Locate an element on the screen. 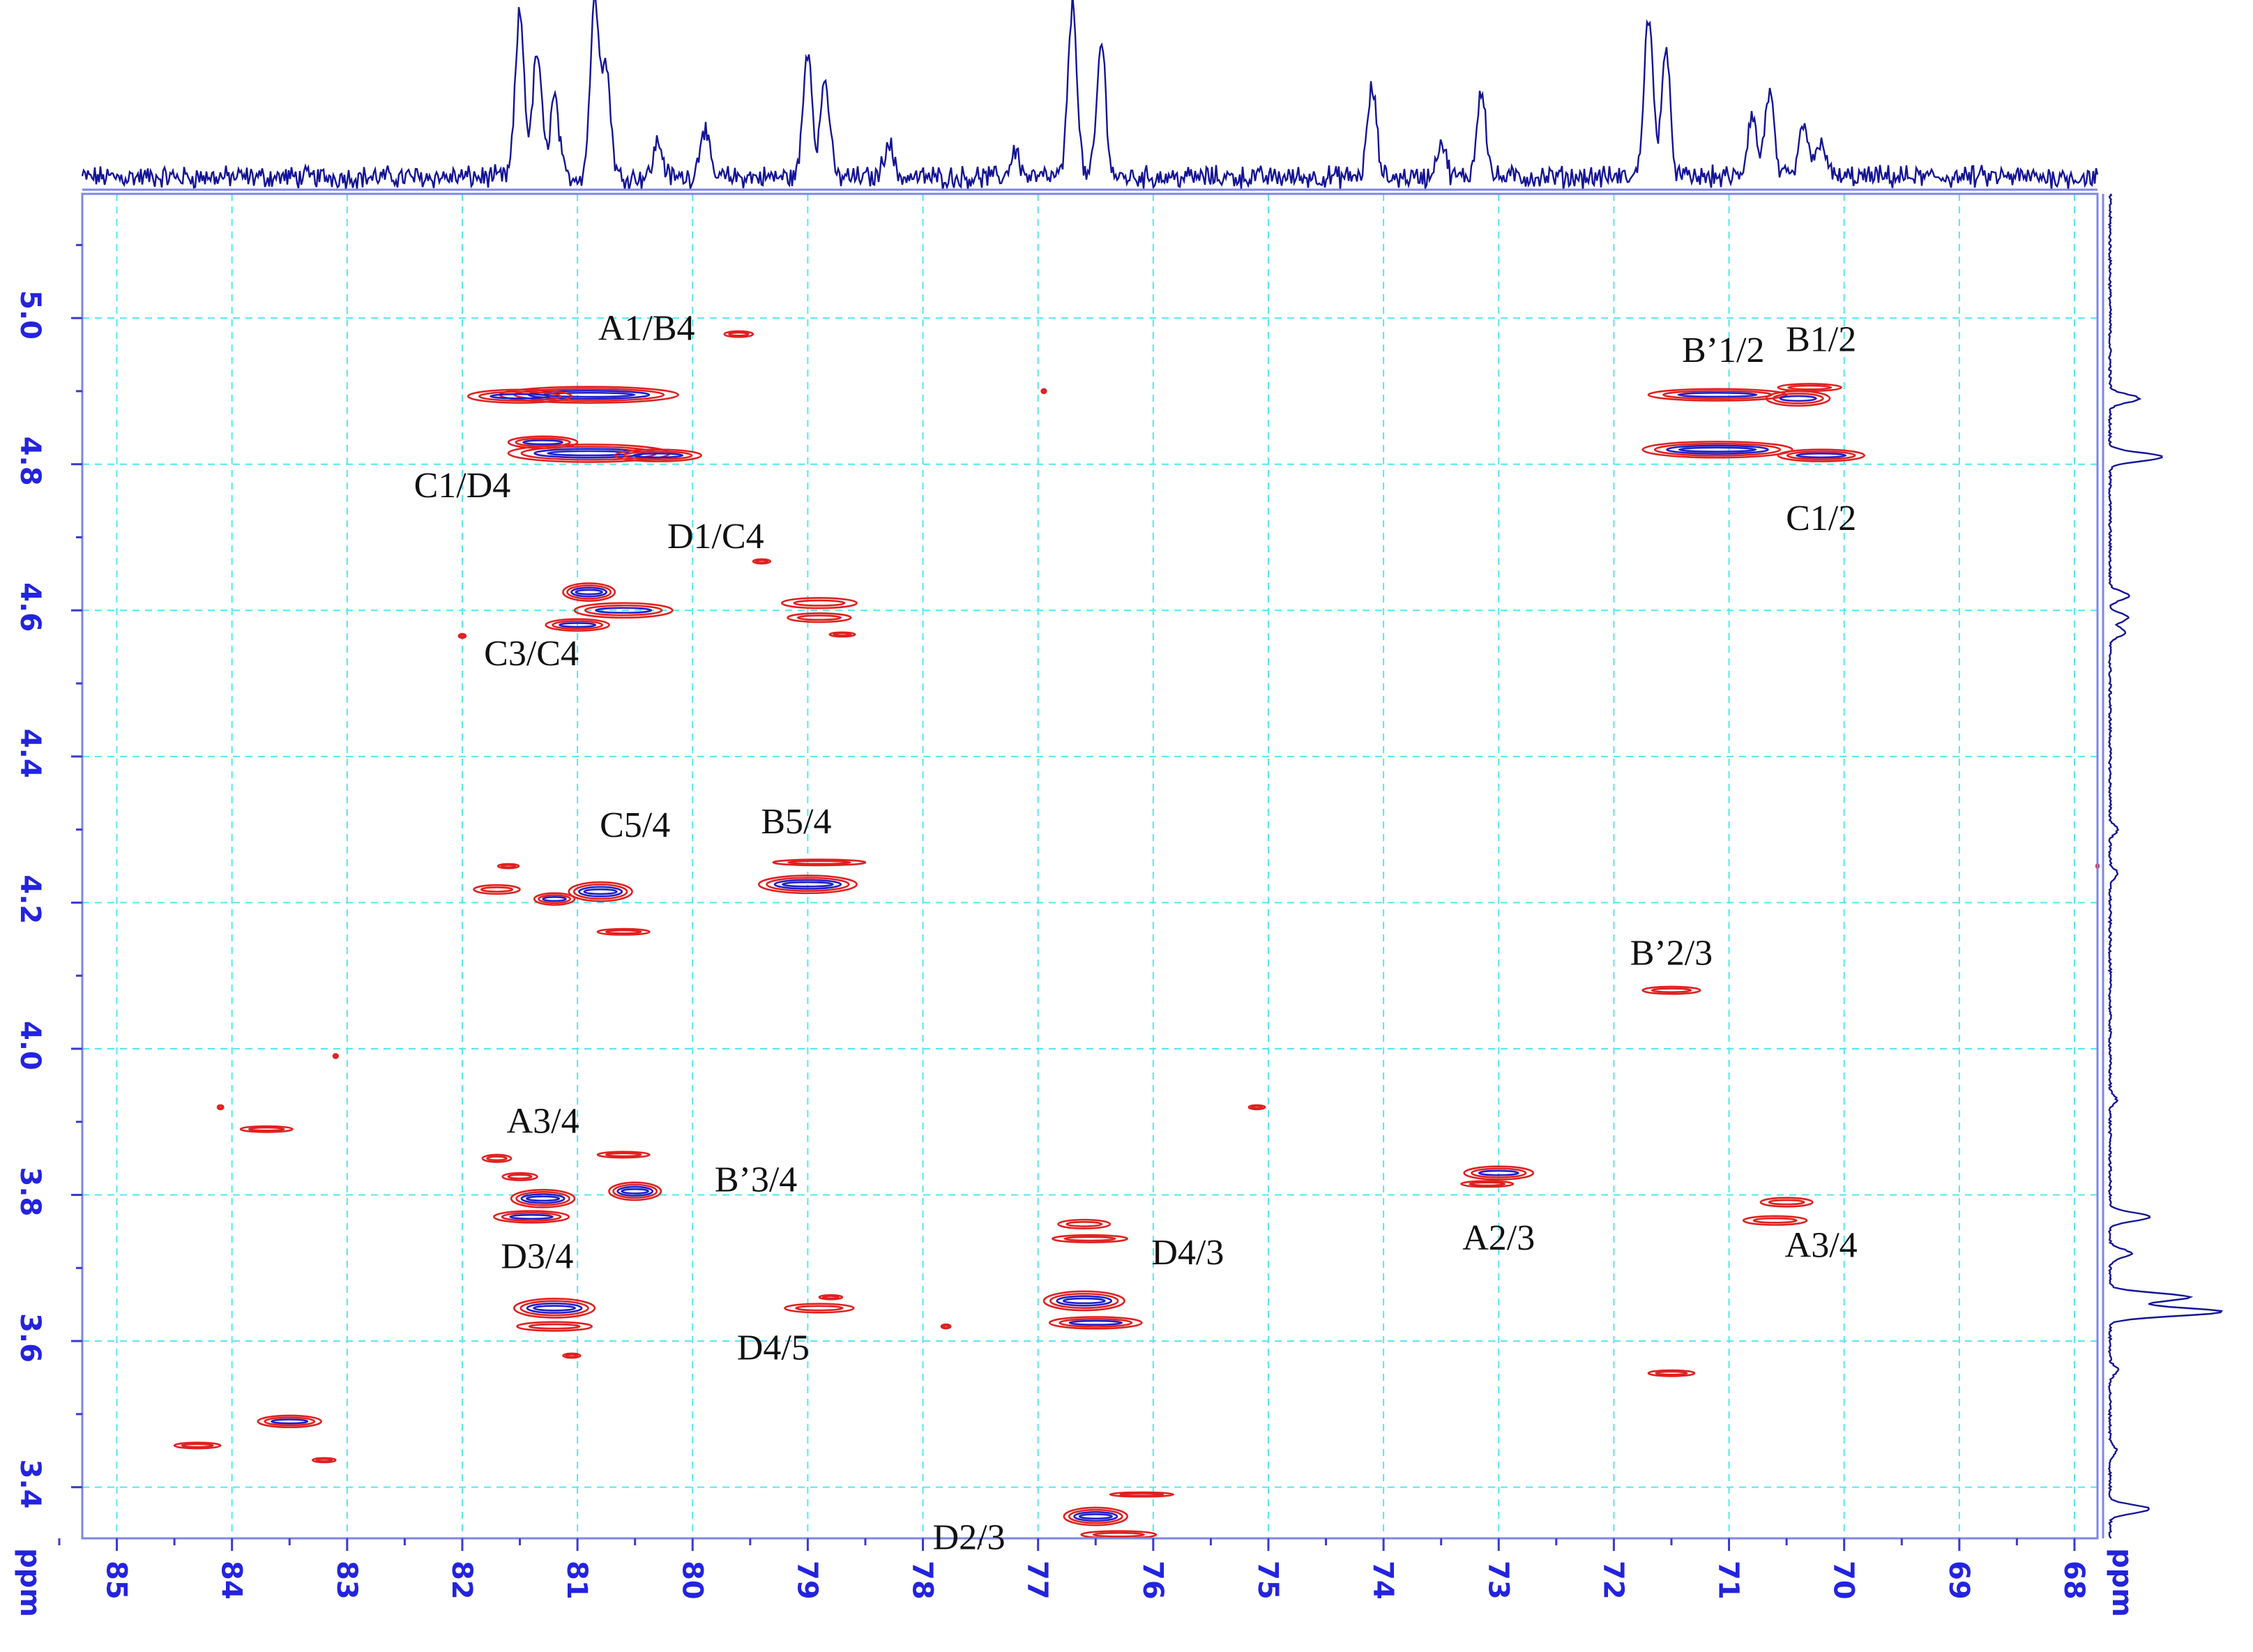 This screenshot has width=2253, height=1652. x-tick-label: 75 is located at coordinates (1268, 1580).